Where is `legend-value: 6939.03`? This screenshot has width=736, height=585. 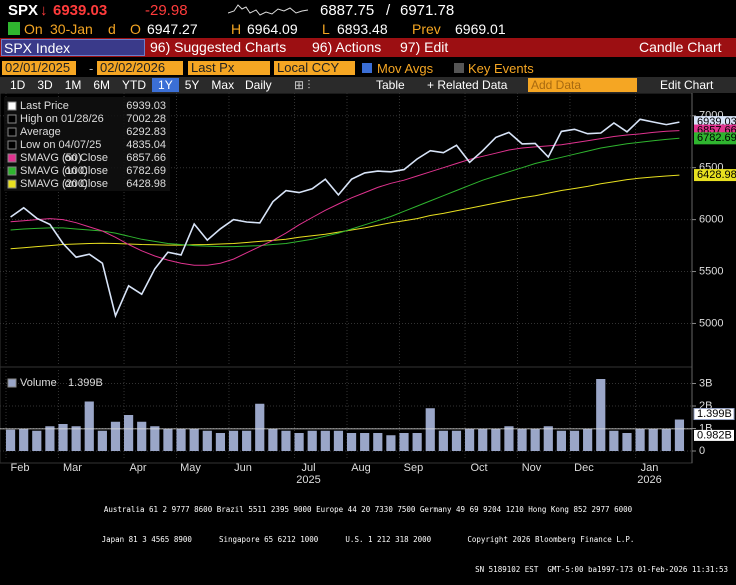
legend-value: 6939.03 is located at coordinates (146, 106).